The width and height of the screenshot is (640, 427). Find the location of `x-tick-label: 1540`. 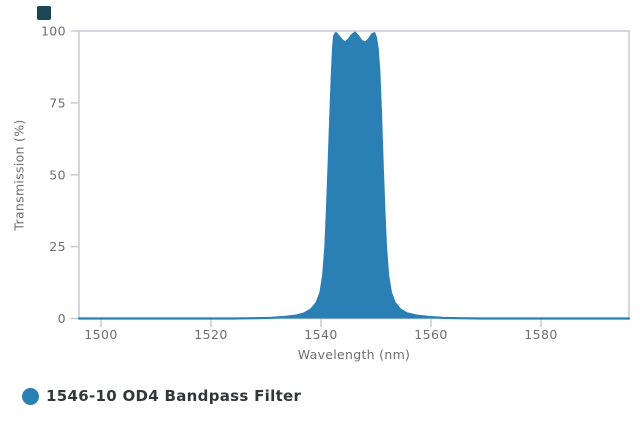

x-tick-label: 1540 is located at coordinates (320, 334).